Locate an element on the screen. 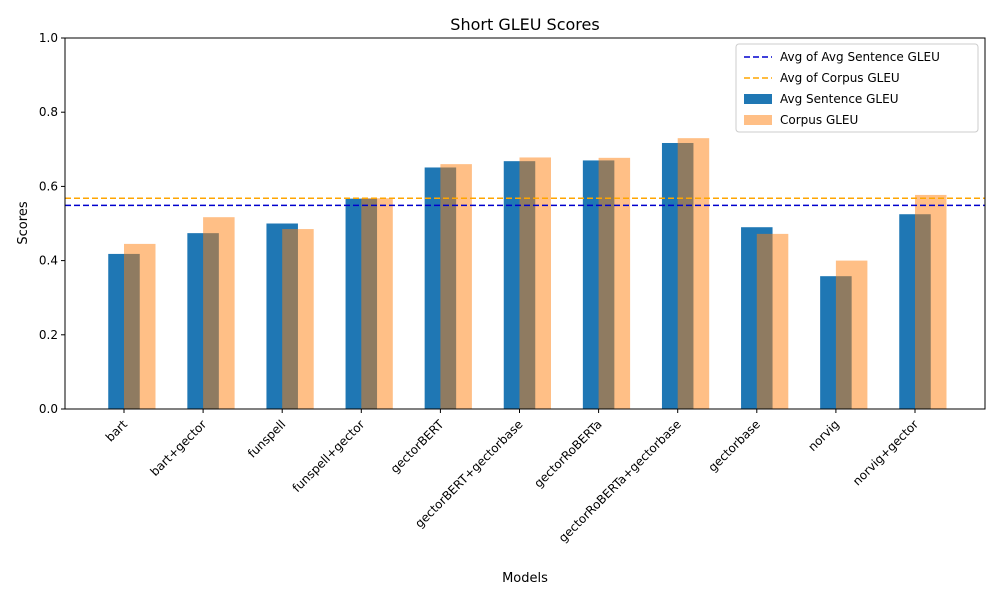 Image resolution: width=1000 pixels, height=600 pixels. x-tick-label-gectorbase: gectorbase is located at coordinates (734, 445).